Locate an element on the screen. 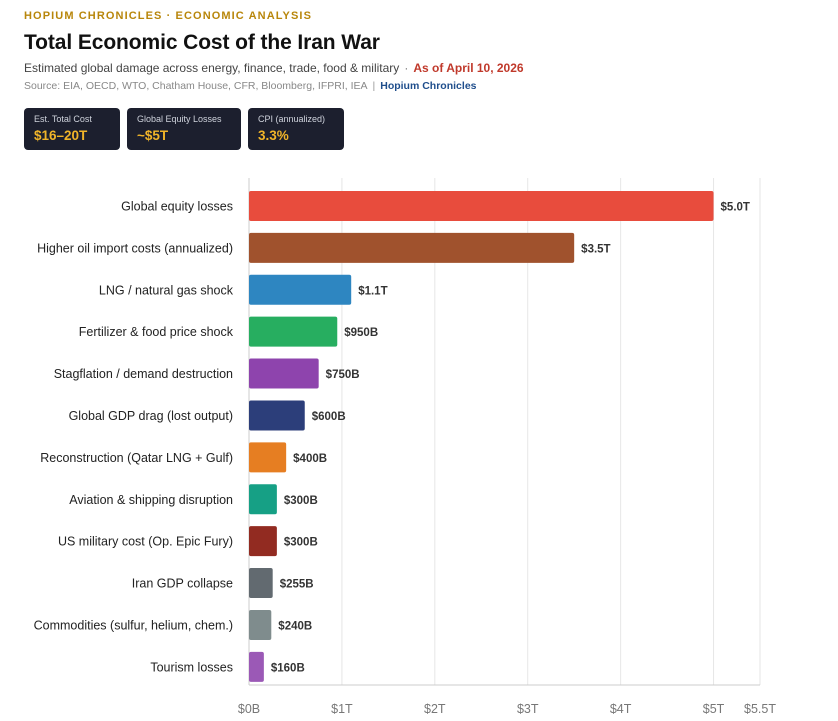  category-label: Reconstruction (Qatar LNG + Gulf) is located at coordinates (136, 458).